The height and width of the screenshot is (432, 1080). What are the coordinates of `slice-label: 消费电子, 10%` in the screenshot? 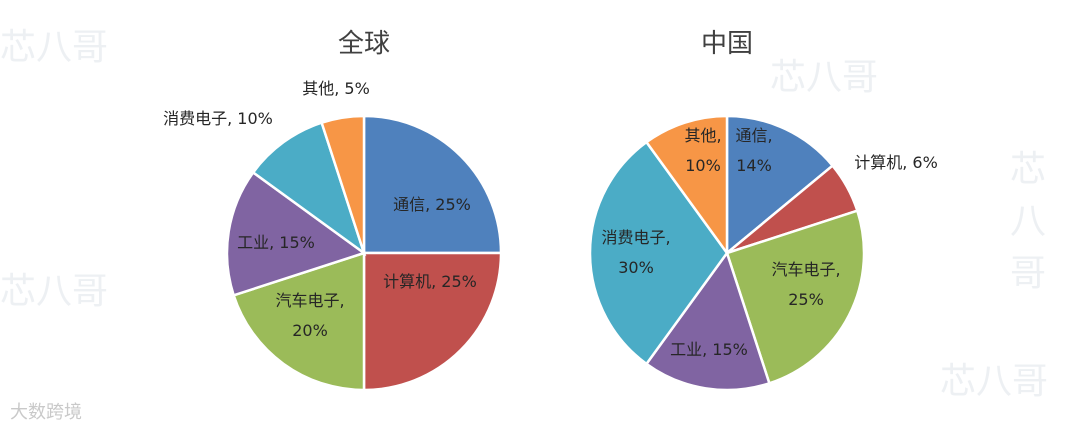 It's located at (218, 118).